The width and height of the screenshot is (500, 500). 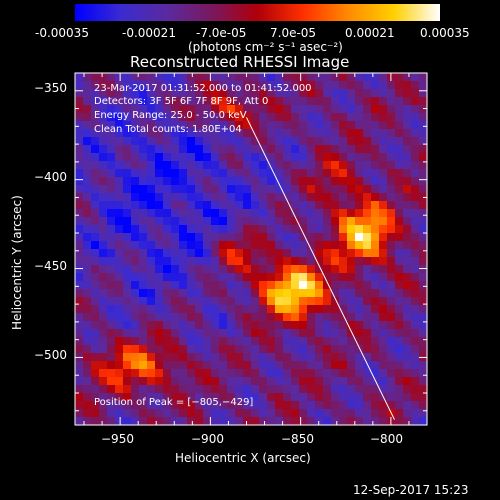 I want to click on detectors-label: Detectors: 3F 5F 6F 7F 8F 9F, Att 0, so click(x=181, y=101).